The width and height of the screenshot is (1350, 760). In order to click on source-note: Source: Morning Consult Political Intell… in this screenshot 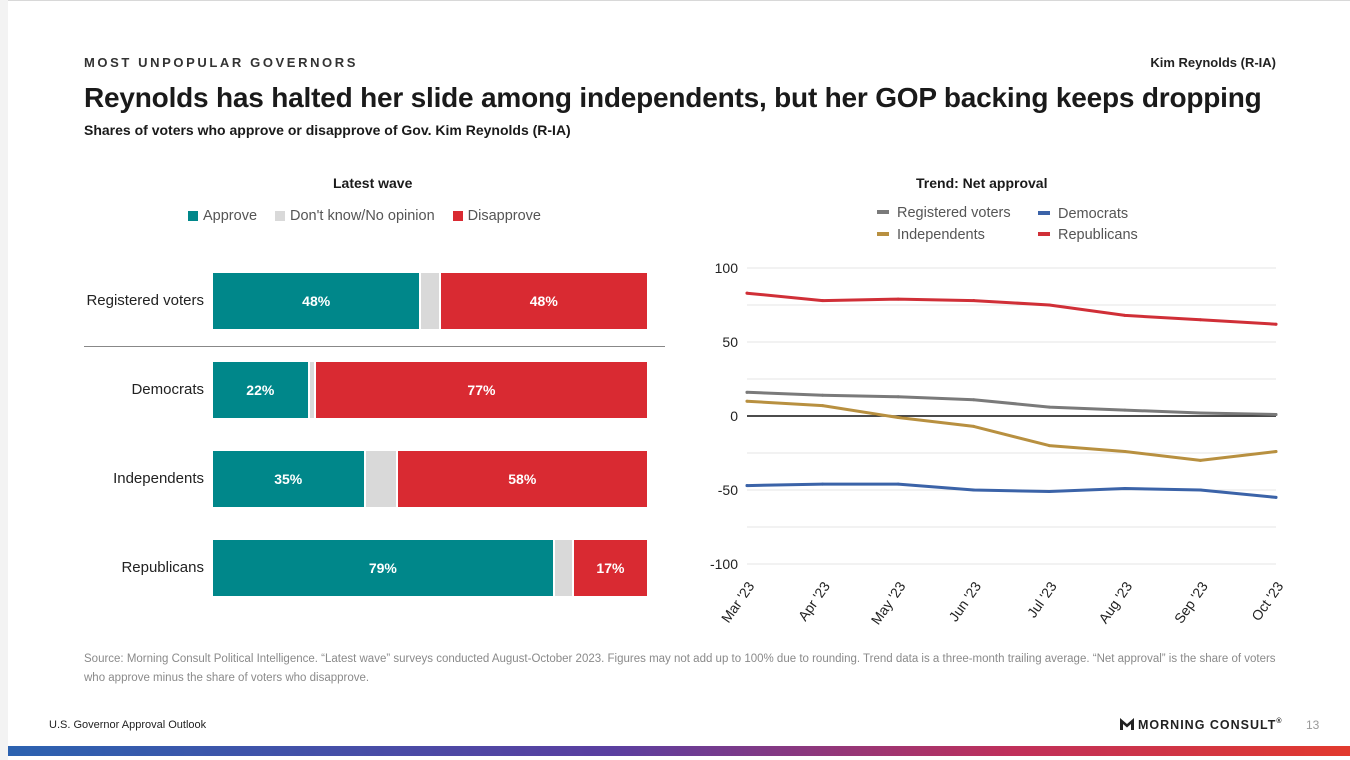, I will do `click(680, 668)`.